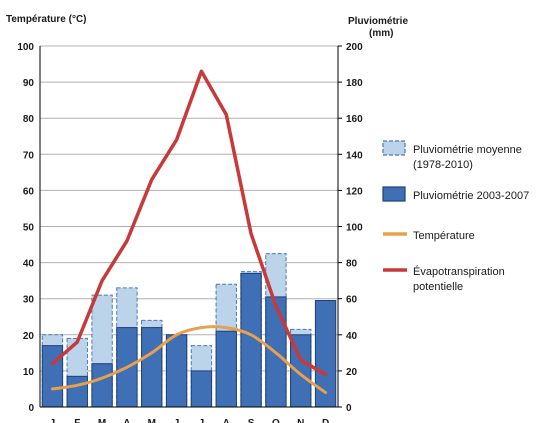 This screenshot has width=547, height=423. Describe the element at coordinates (471, 196) in the screenshot. I see `legend-label: Pluviométrie 2003-2007` at that location.